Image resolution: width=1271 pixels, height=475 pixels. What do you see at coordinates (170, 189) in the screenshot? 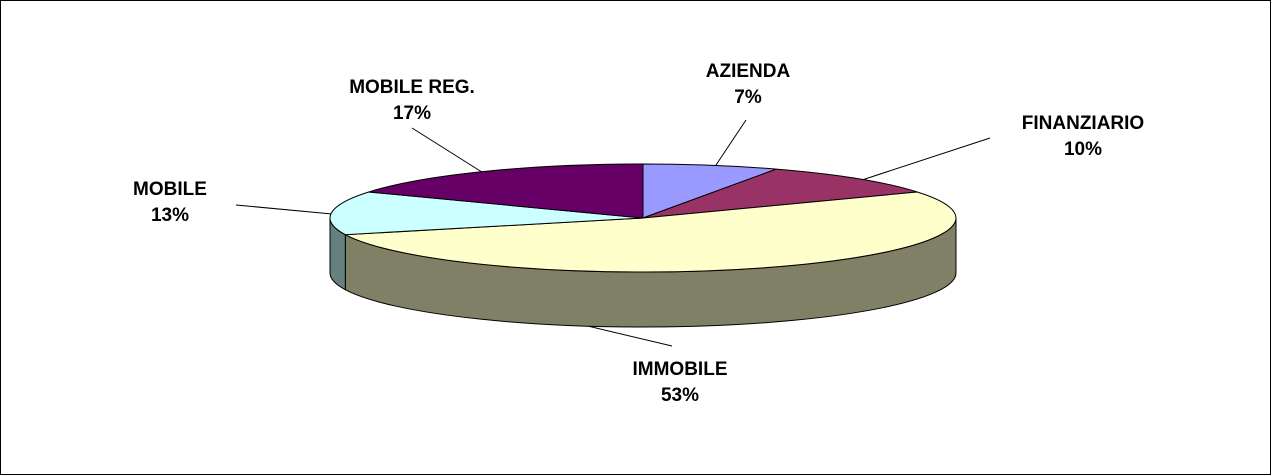
I see `slice-label: MOBILE` at bounding box center [170, 189].